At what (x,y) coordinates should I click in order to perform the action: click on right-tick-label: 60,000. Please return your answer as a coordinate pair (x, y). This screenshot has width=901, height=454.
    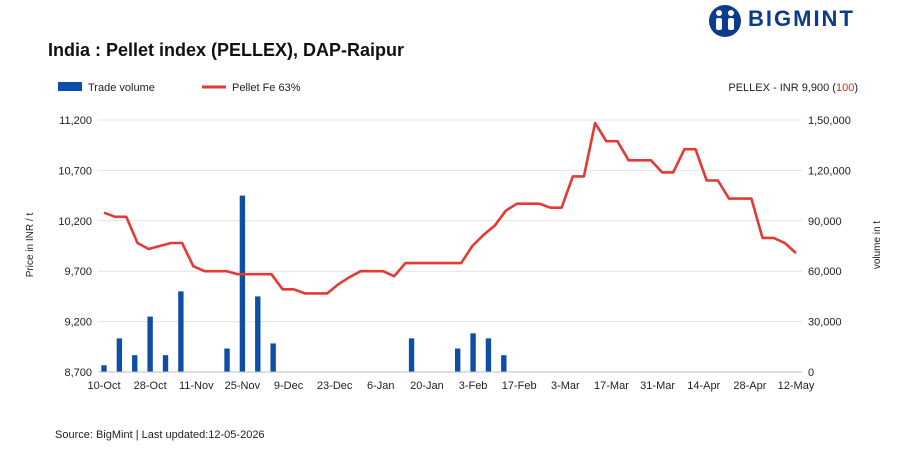
    Looking at the image, I should click on (825, 272).